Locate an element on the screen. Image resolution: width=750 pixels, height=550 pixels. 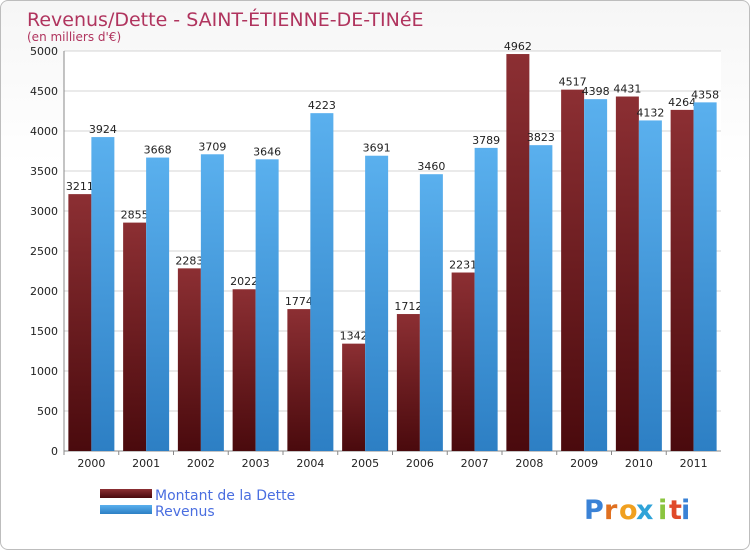
revenue-bar-label: 3460 is located at coordinates (431, 166).